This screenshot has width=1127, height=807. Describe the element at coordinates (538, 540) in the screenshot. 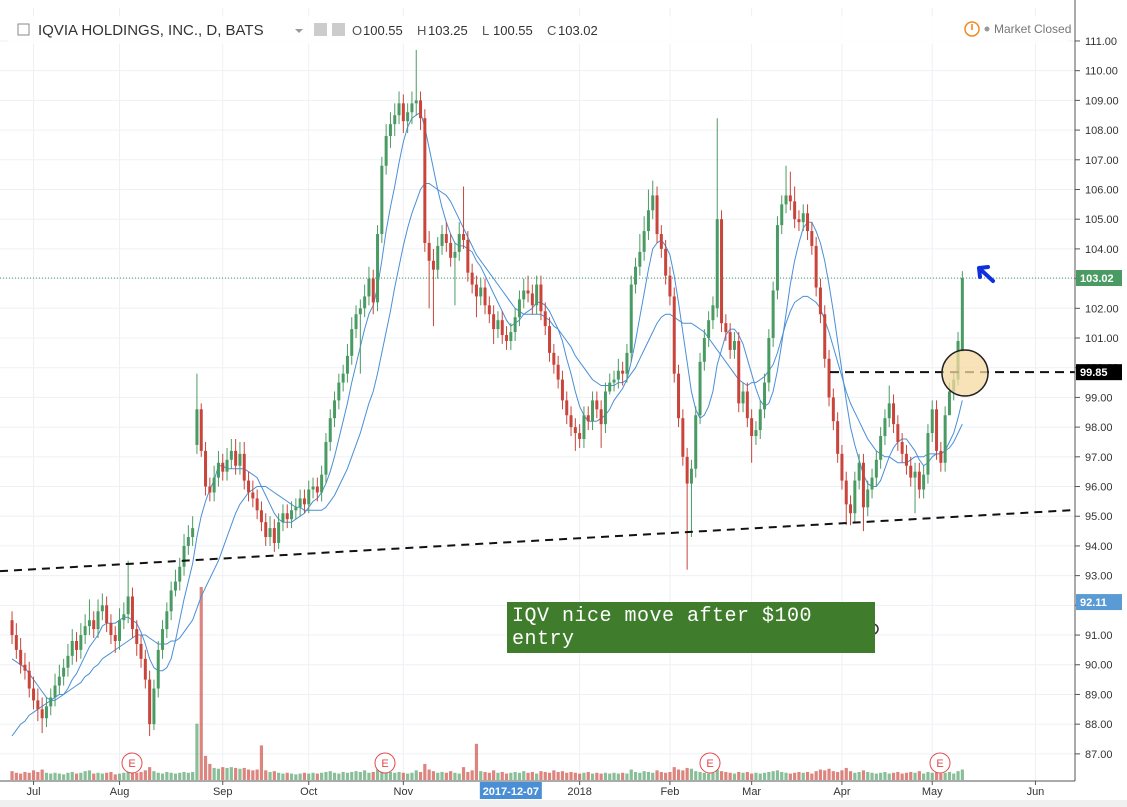

I see `trendline` at that location.